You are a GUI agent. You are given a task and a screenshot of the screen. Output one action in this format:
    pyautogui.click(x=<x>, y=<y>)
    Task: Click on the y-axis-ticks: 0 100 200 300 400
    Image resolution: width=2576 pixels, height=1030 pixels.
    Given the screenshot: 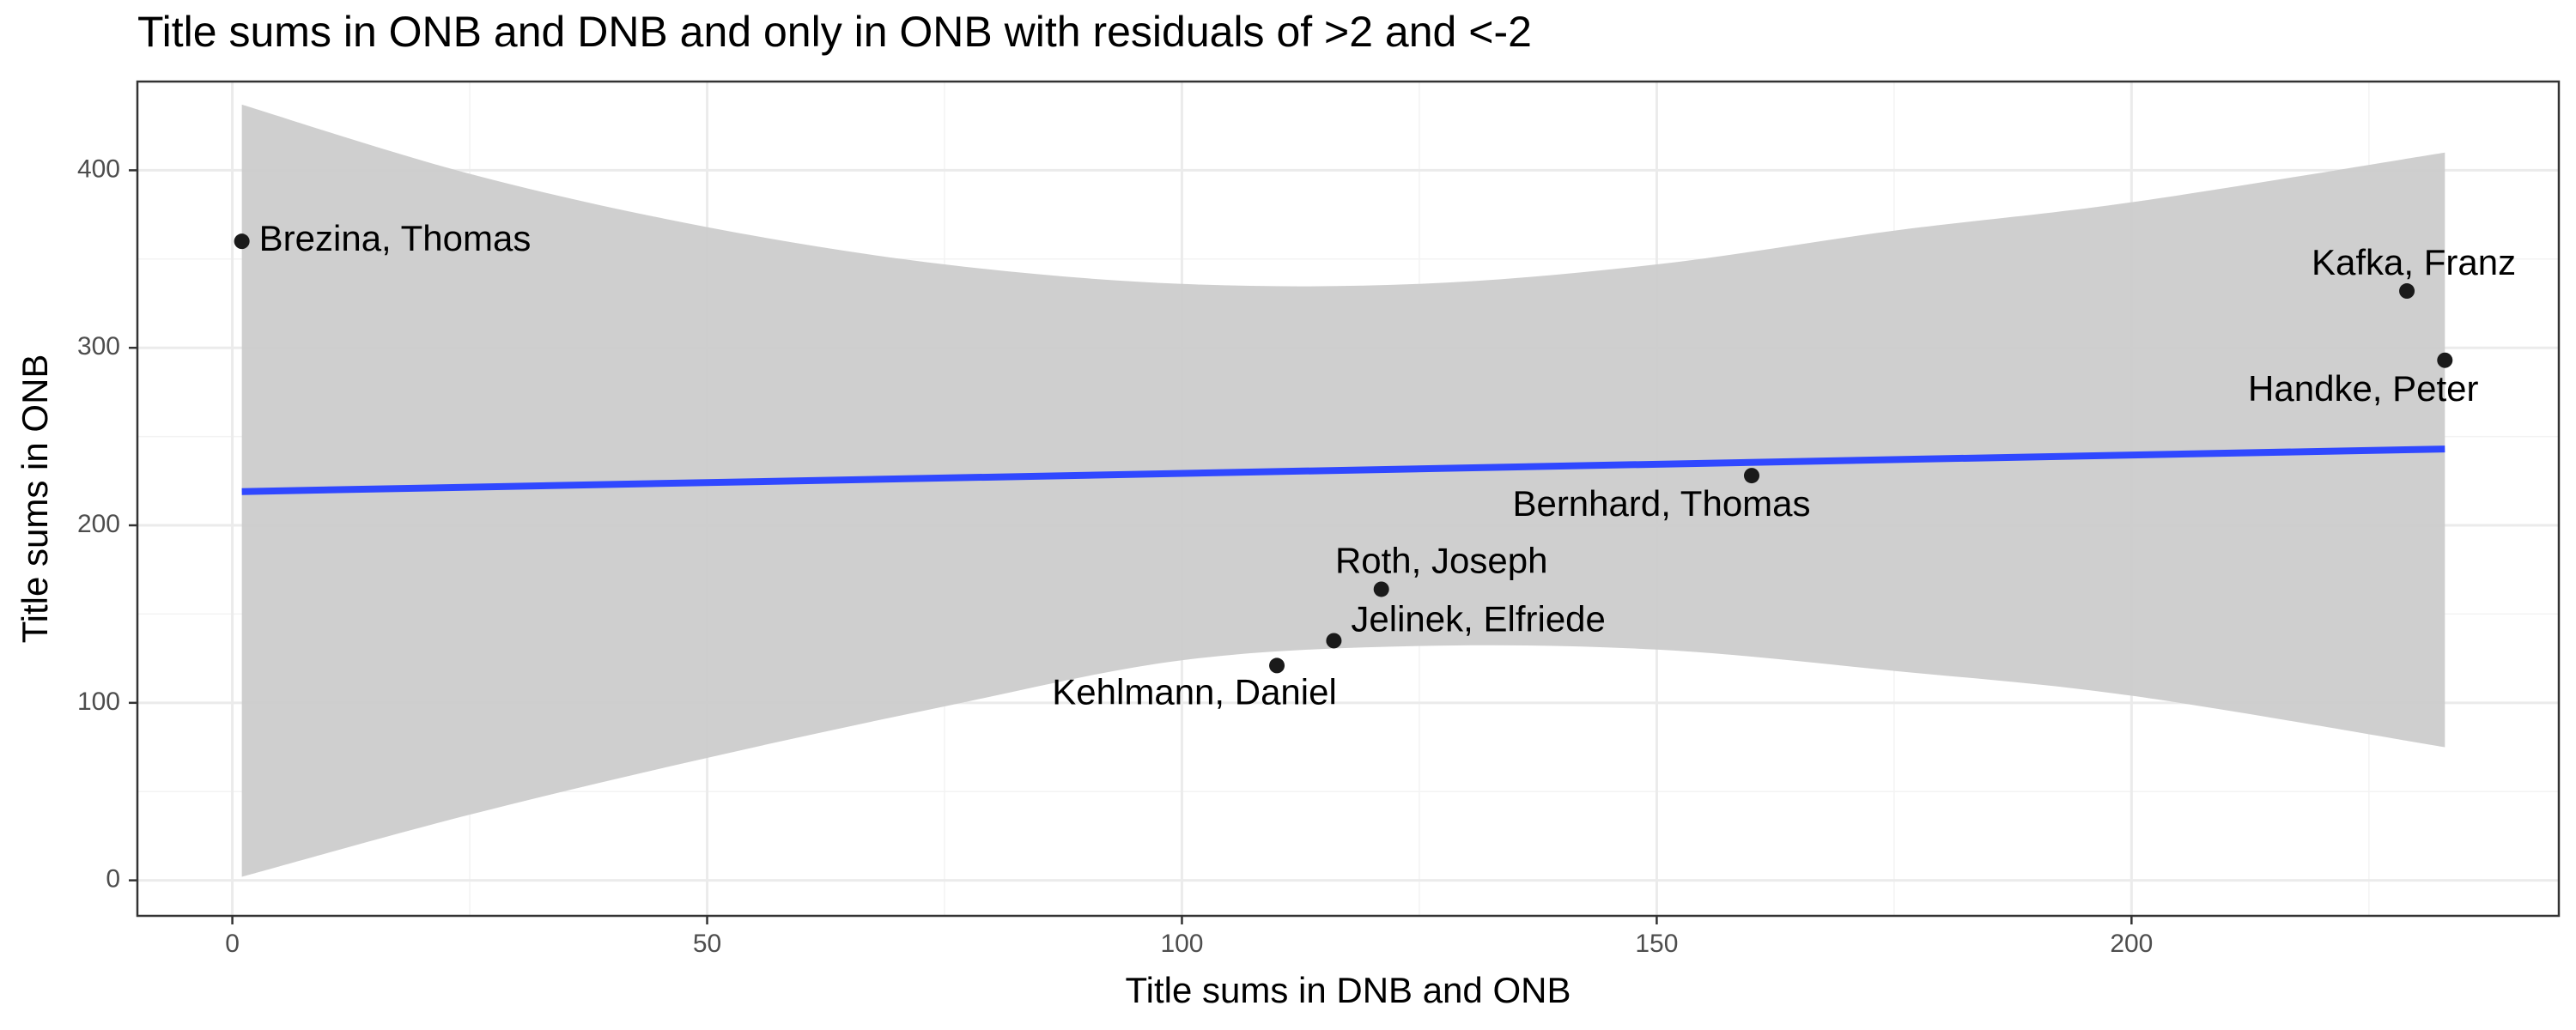 What is the action you would take?
    pyautogui.click(x=107, y=524)
    